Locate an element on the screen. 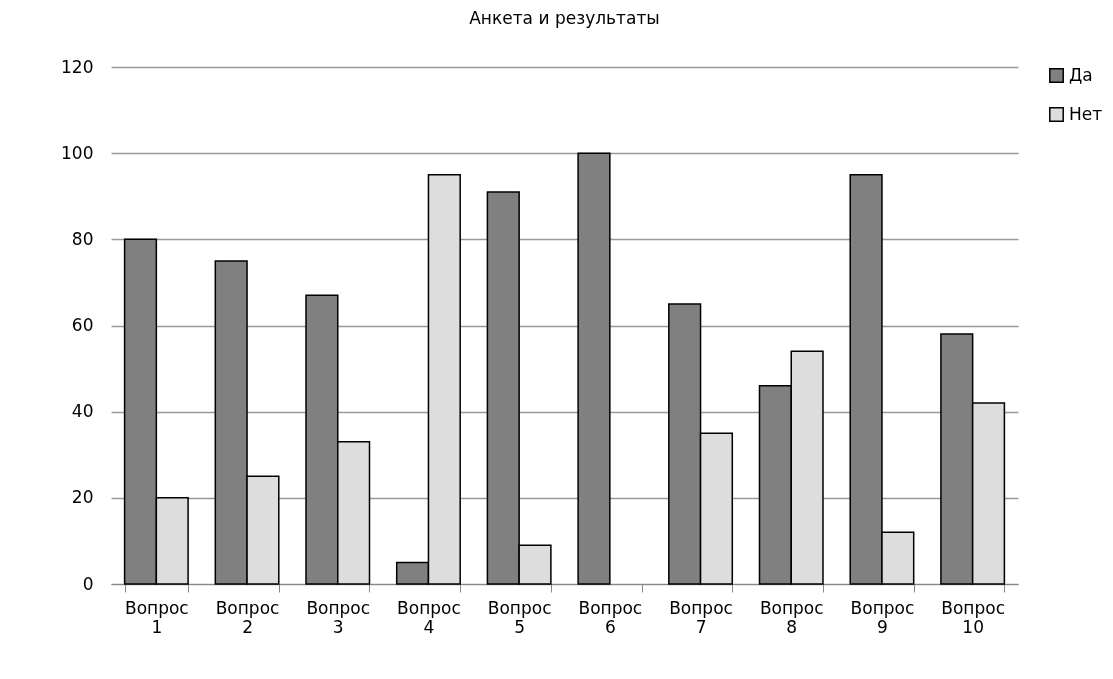 Image resolution: width=1113 pixels, height=679 pixels. x-tick-label: Вопрос 7 is located at coordinates (701, 617).